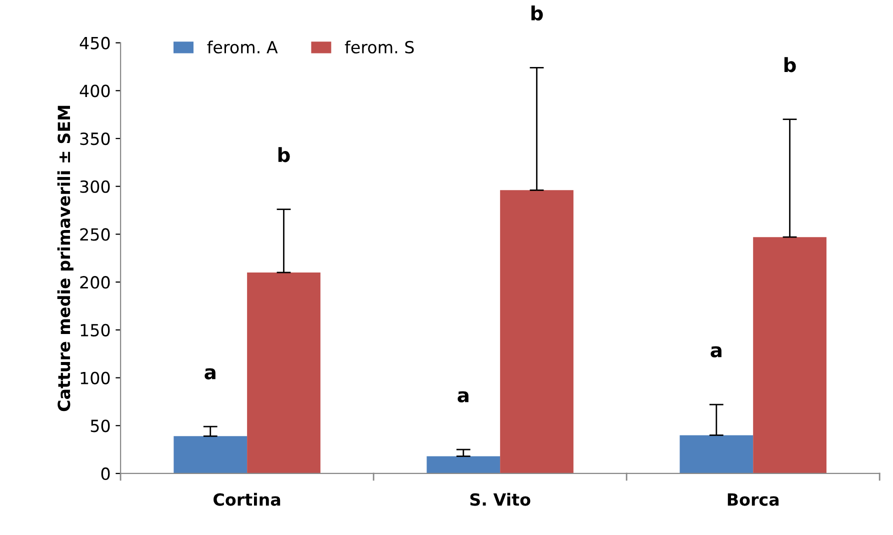 This screenshot has height=535, width=893. I want to click on legend-label: ferom. A, so click(242, 47).